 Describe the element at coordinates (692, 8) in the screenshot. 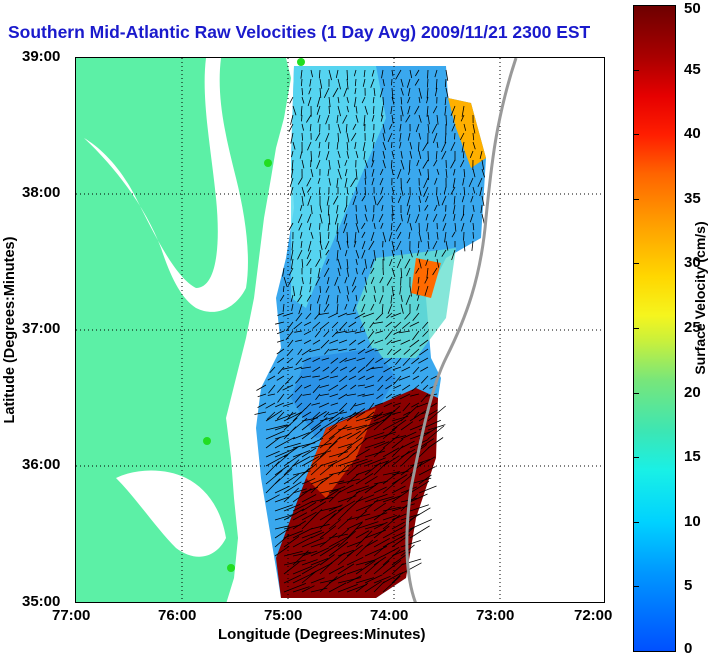

I see `colorbar-tick-label: 50` at that location.